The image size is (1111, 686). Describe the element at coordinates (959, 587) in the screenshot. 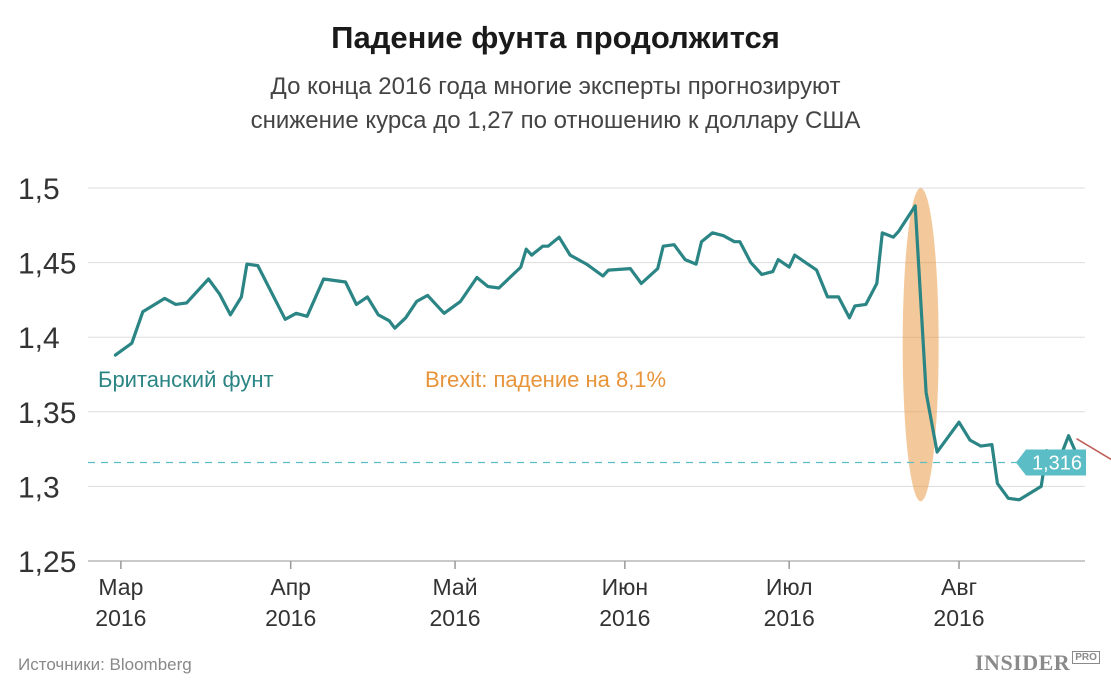

I see `x-tick-month: Авг` at that location.